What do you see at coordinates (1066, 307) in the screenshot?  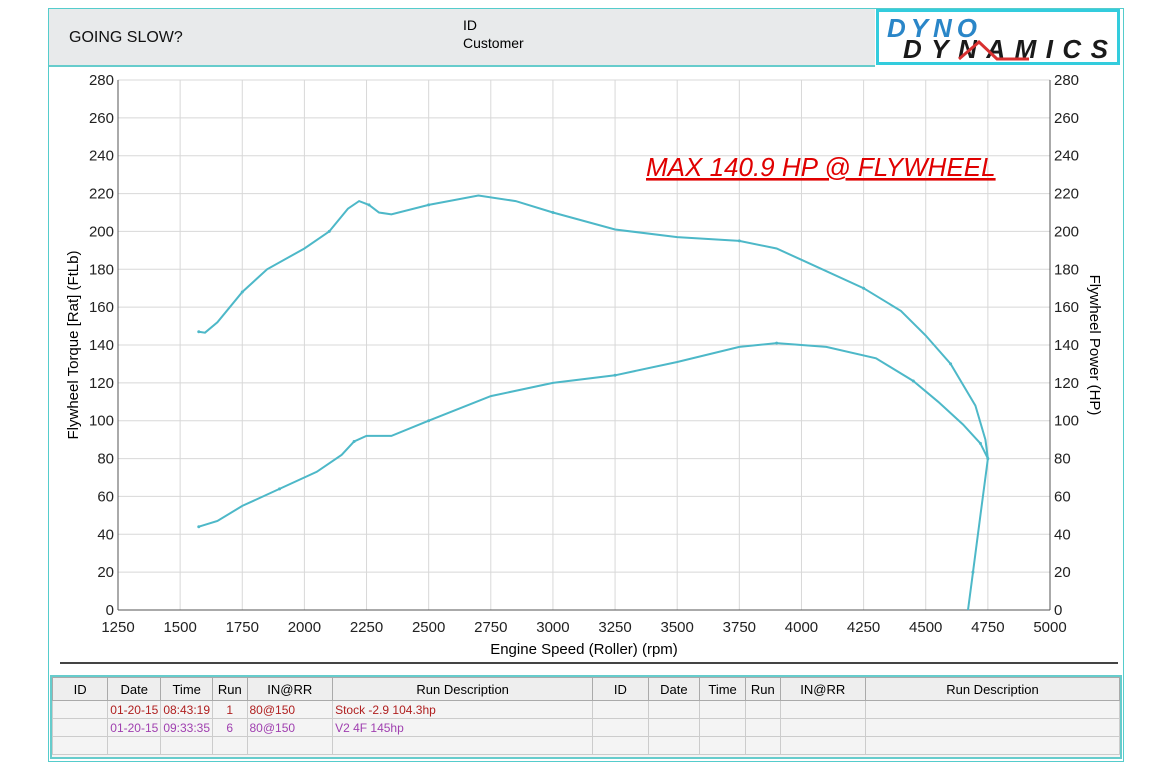 I see `y2-tick-label: 160` at bounding box center [1066, 307].